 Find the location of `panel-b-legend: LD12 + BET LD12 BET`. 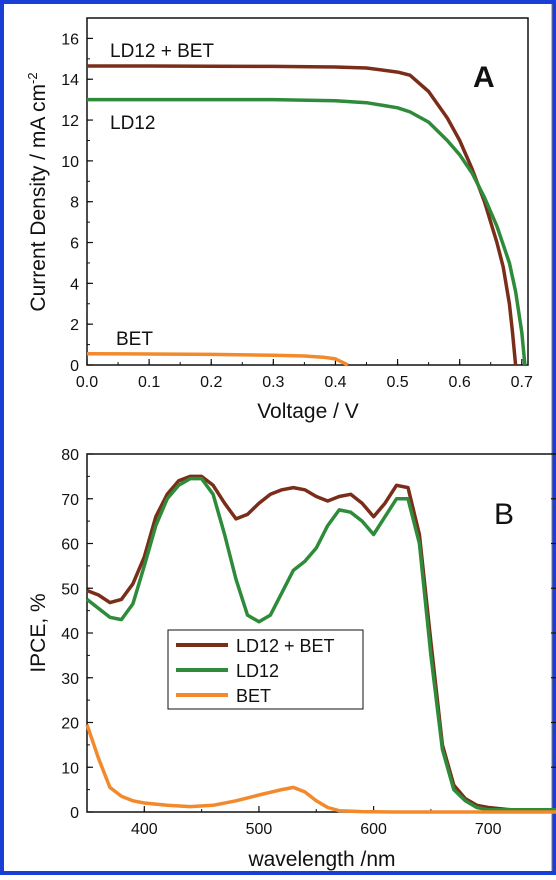

panel-b-legend: LD12 + BET LD12 BET is located at coordinates (265, 669).